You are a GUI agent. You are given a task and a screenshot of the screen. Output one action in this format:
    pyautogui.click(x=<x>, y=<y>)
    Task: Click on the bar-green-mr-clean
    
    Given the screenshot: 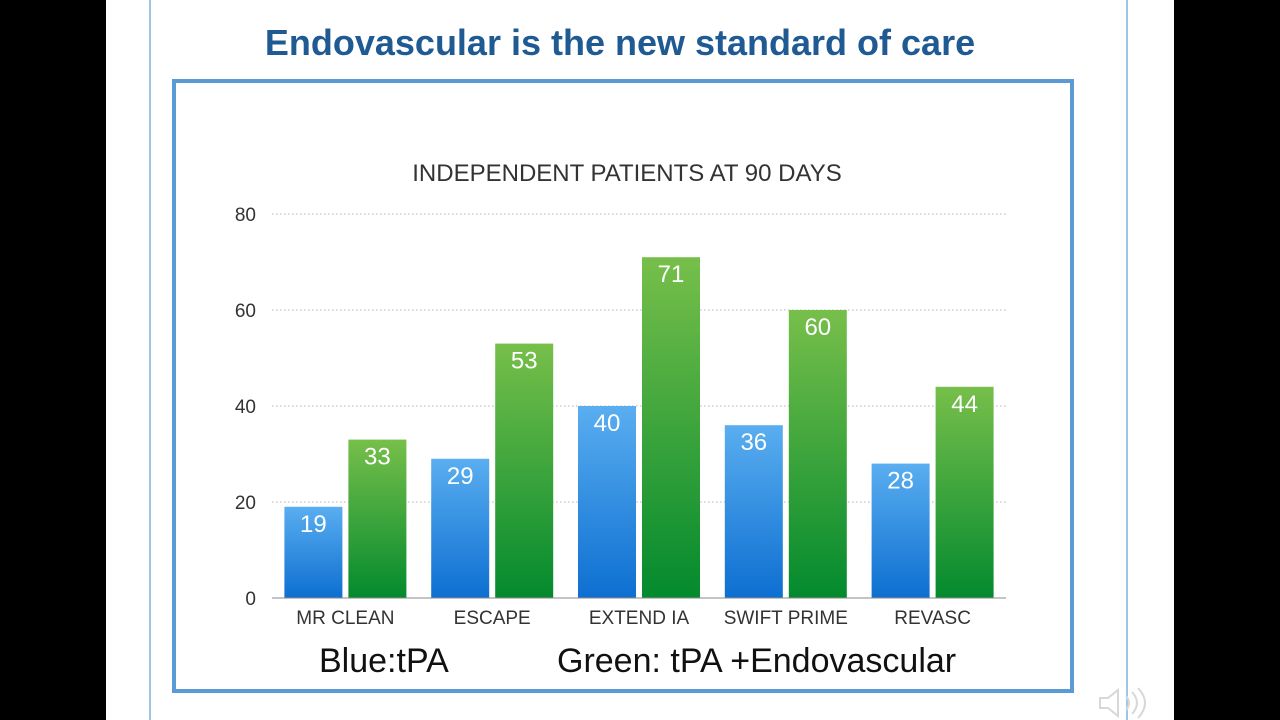 What is the action you would take?
    pyautogui.click(x=377, y=518)
    